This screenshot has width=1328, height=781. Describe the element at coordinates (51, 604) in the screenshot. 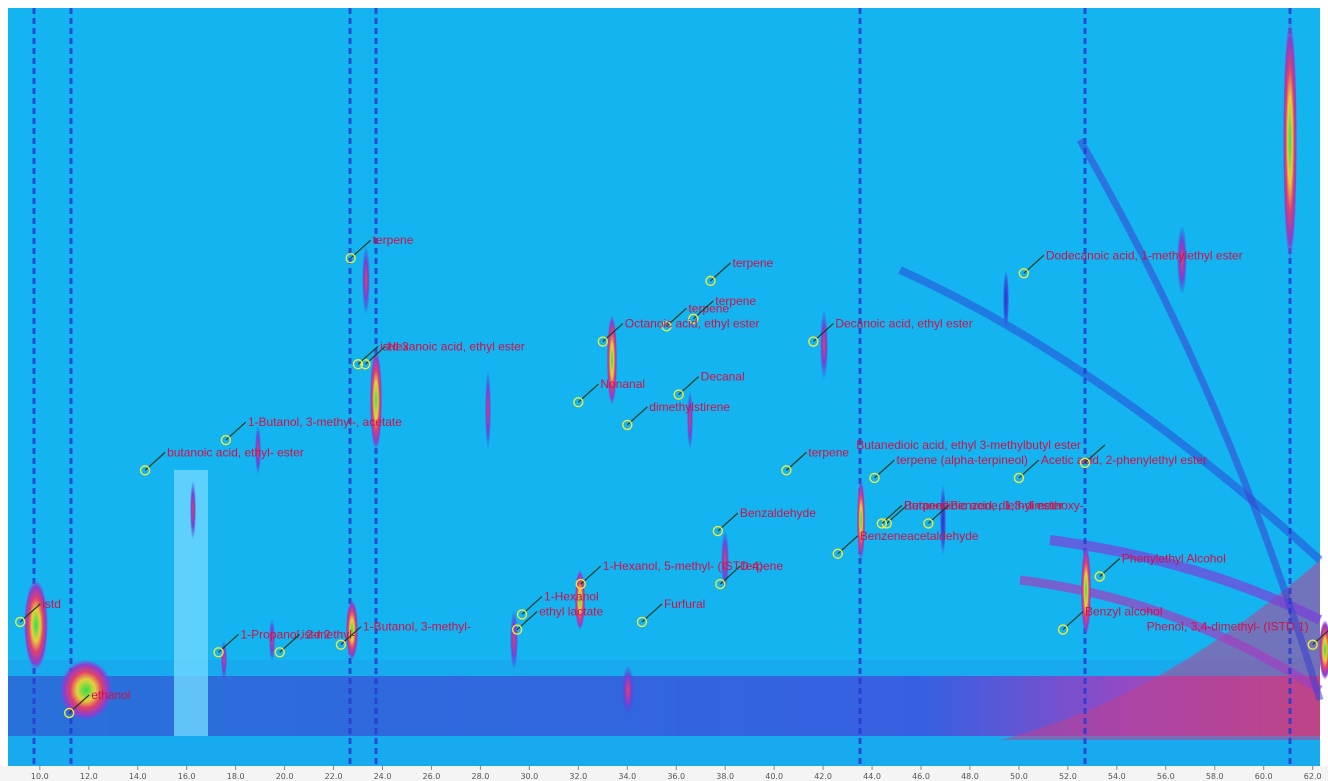

I see `peak-annotation-label: istd` at that location.